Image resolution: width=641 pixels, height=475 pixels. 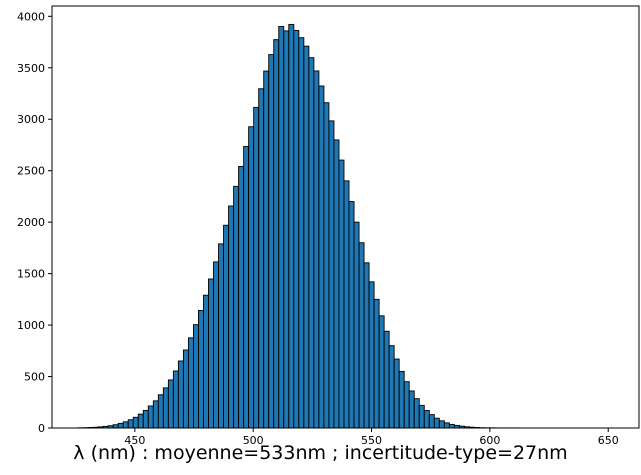 I want to click on y-tick-label: 1500, so click(x=31, y=274).